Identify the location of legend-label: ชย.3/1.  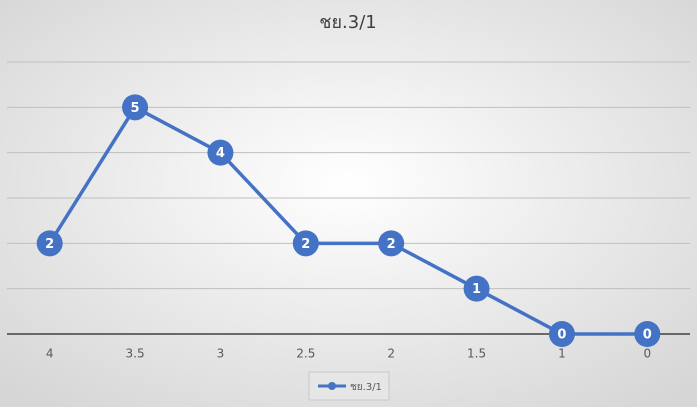
(366, 387).